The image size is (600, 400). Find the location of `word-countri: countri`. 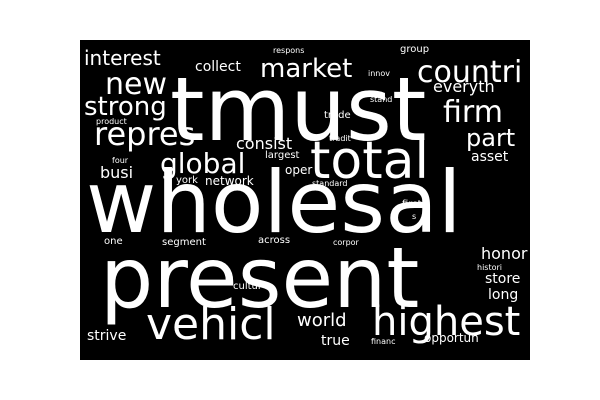

word-countri: countri is located at coordinates (470, 72).